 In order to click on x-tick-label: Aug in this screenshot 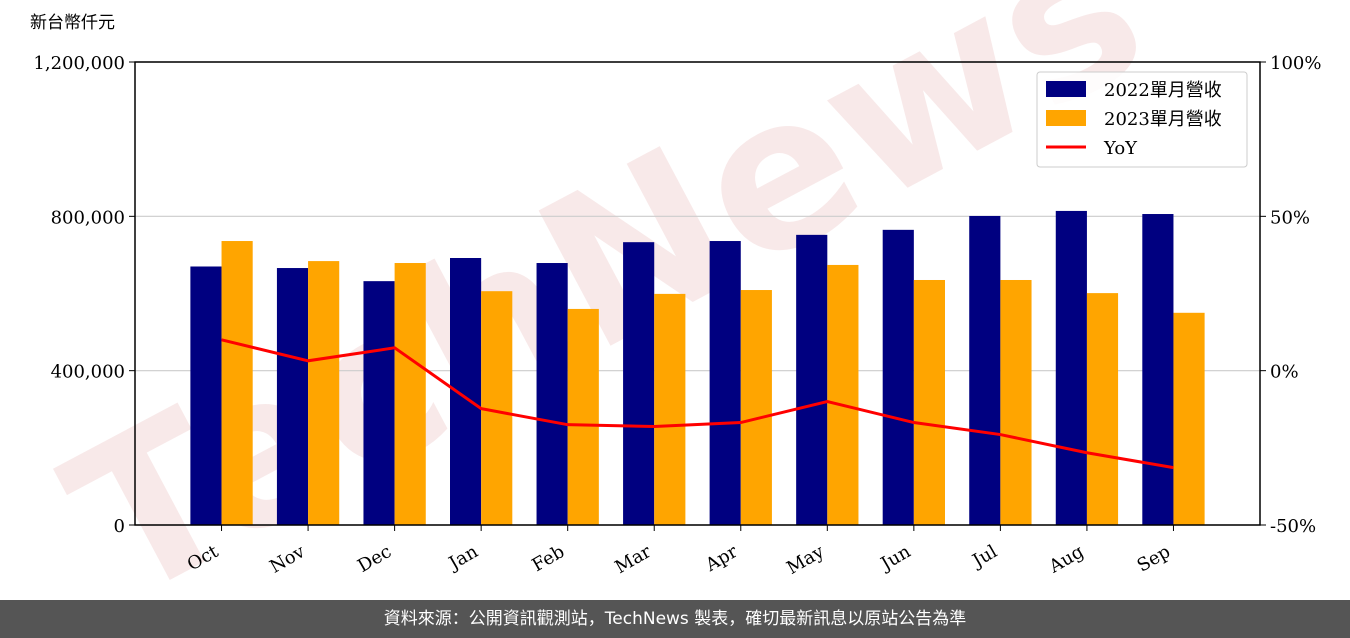, I will do `click(1066, 559)`.